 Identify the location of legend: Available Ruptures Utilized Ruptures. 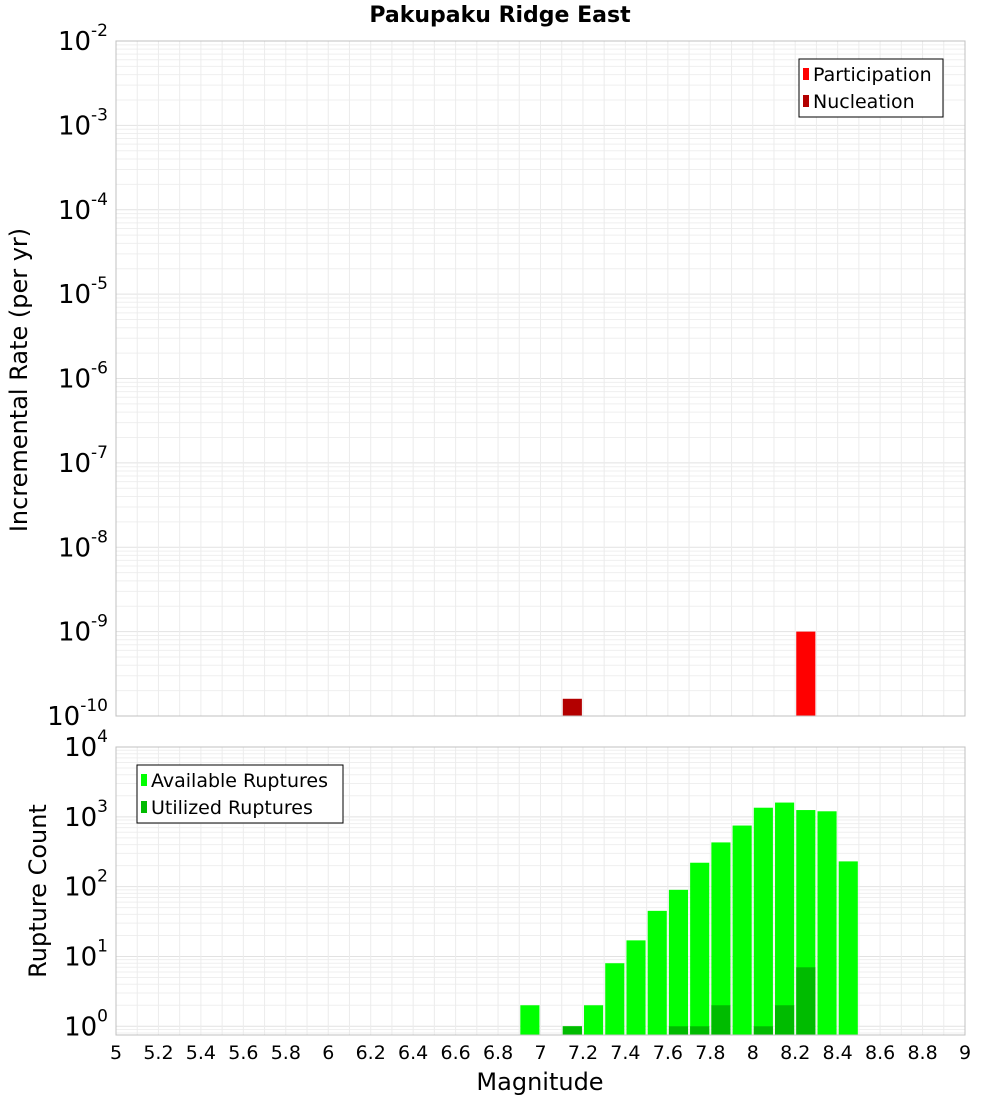
(240, 794).